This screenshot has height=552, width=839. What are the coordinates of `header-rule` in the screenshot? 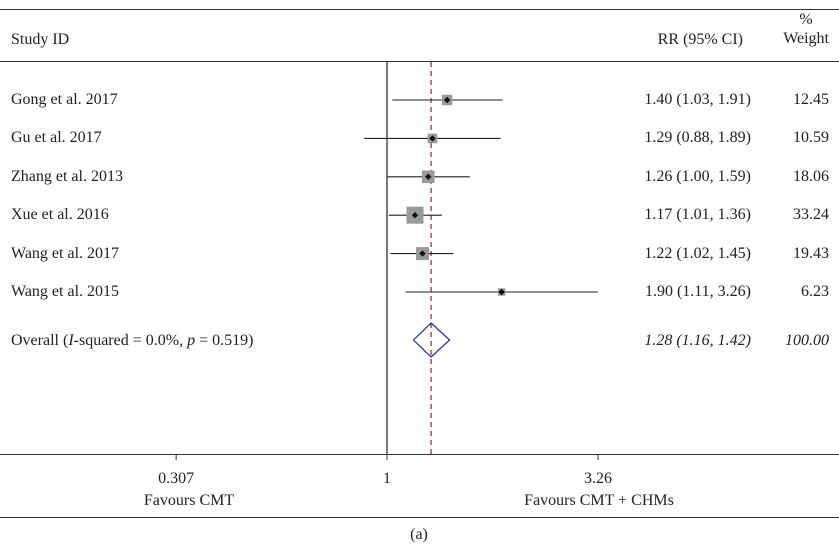 It's located at (419, 61).